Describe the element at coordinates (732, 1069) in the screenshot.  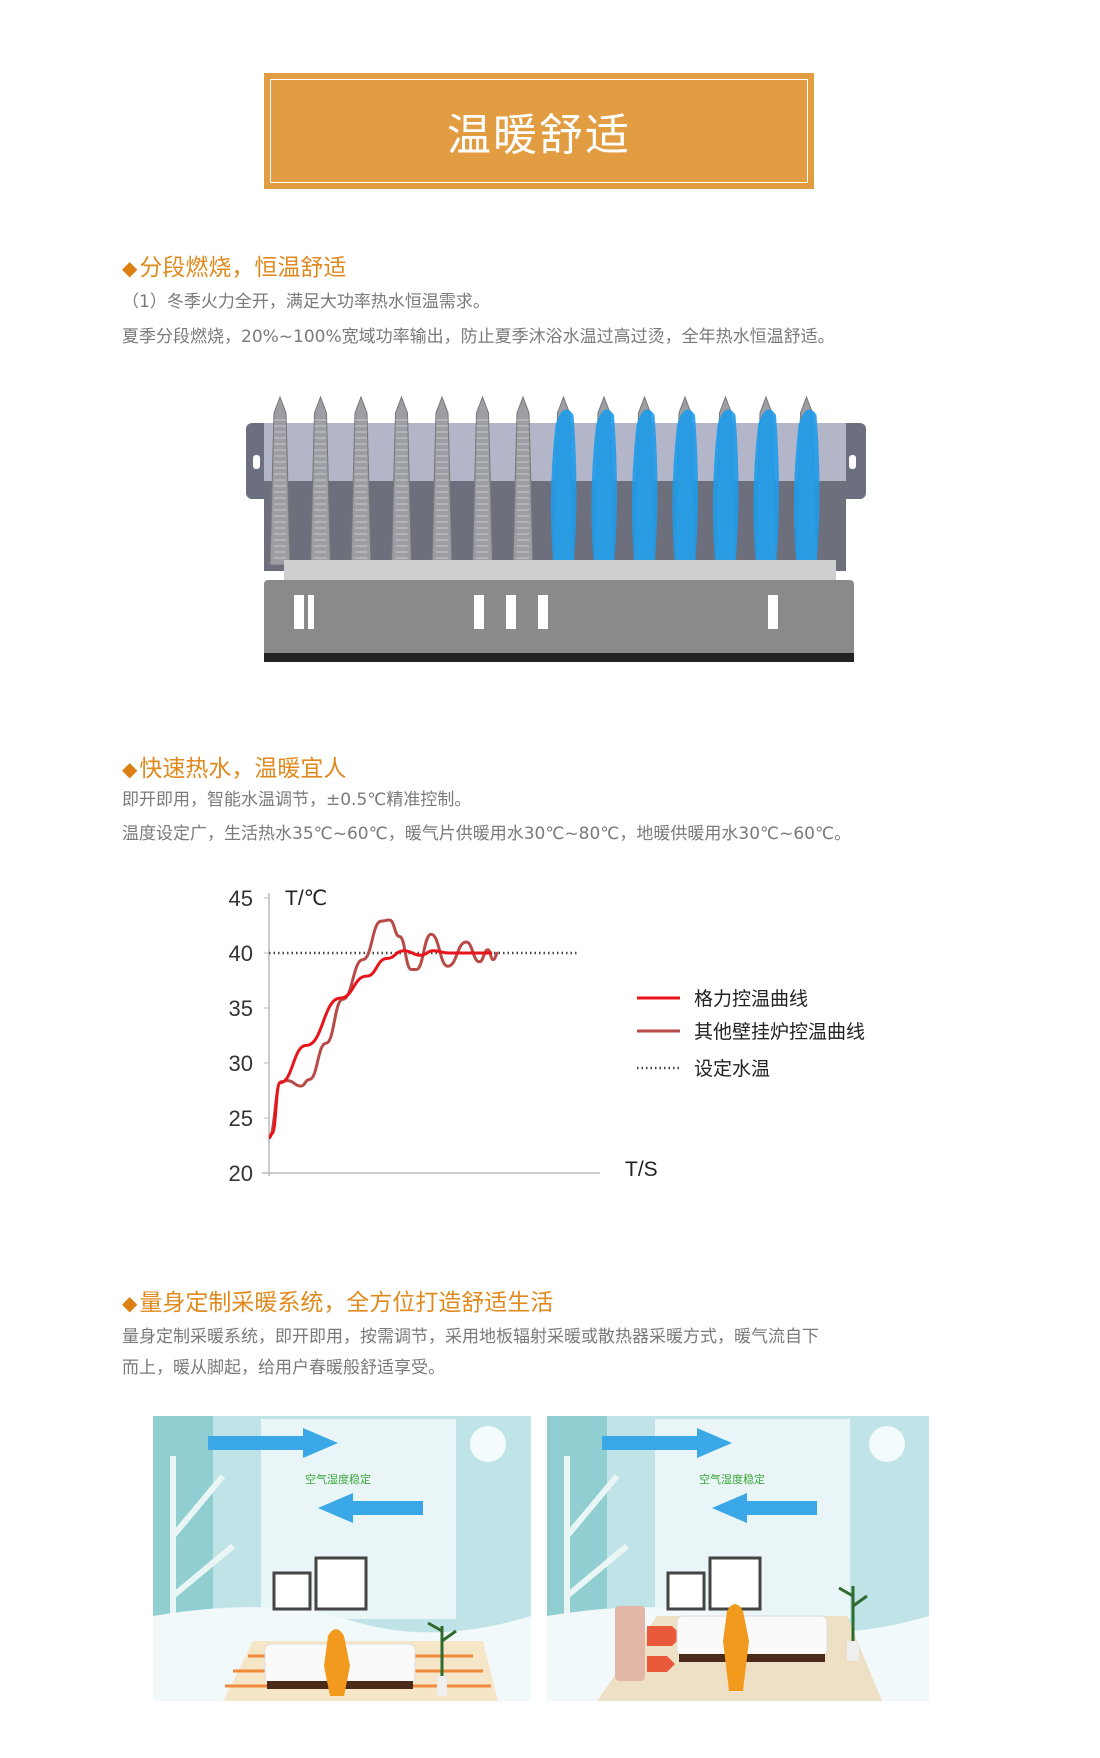
I see `legend-label: 设定水温` at that location.